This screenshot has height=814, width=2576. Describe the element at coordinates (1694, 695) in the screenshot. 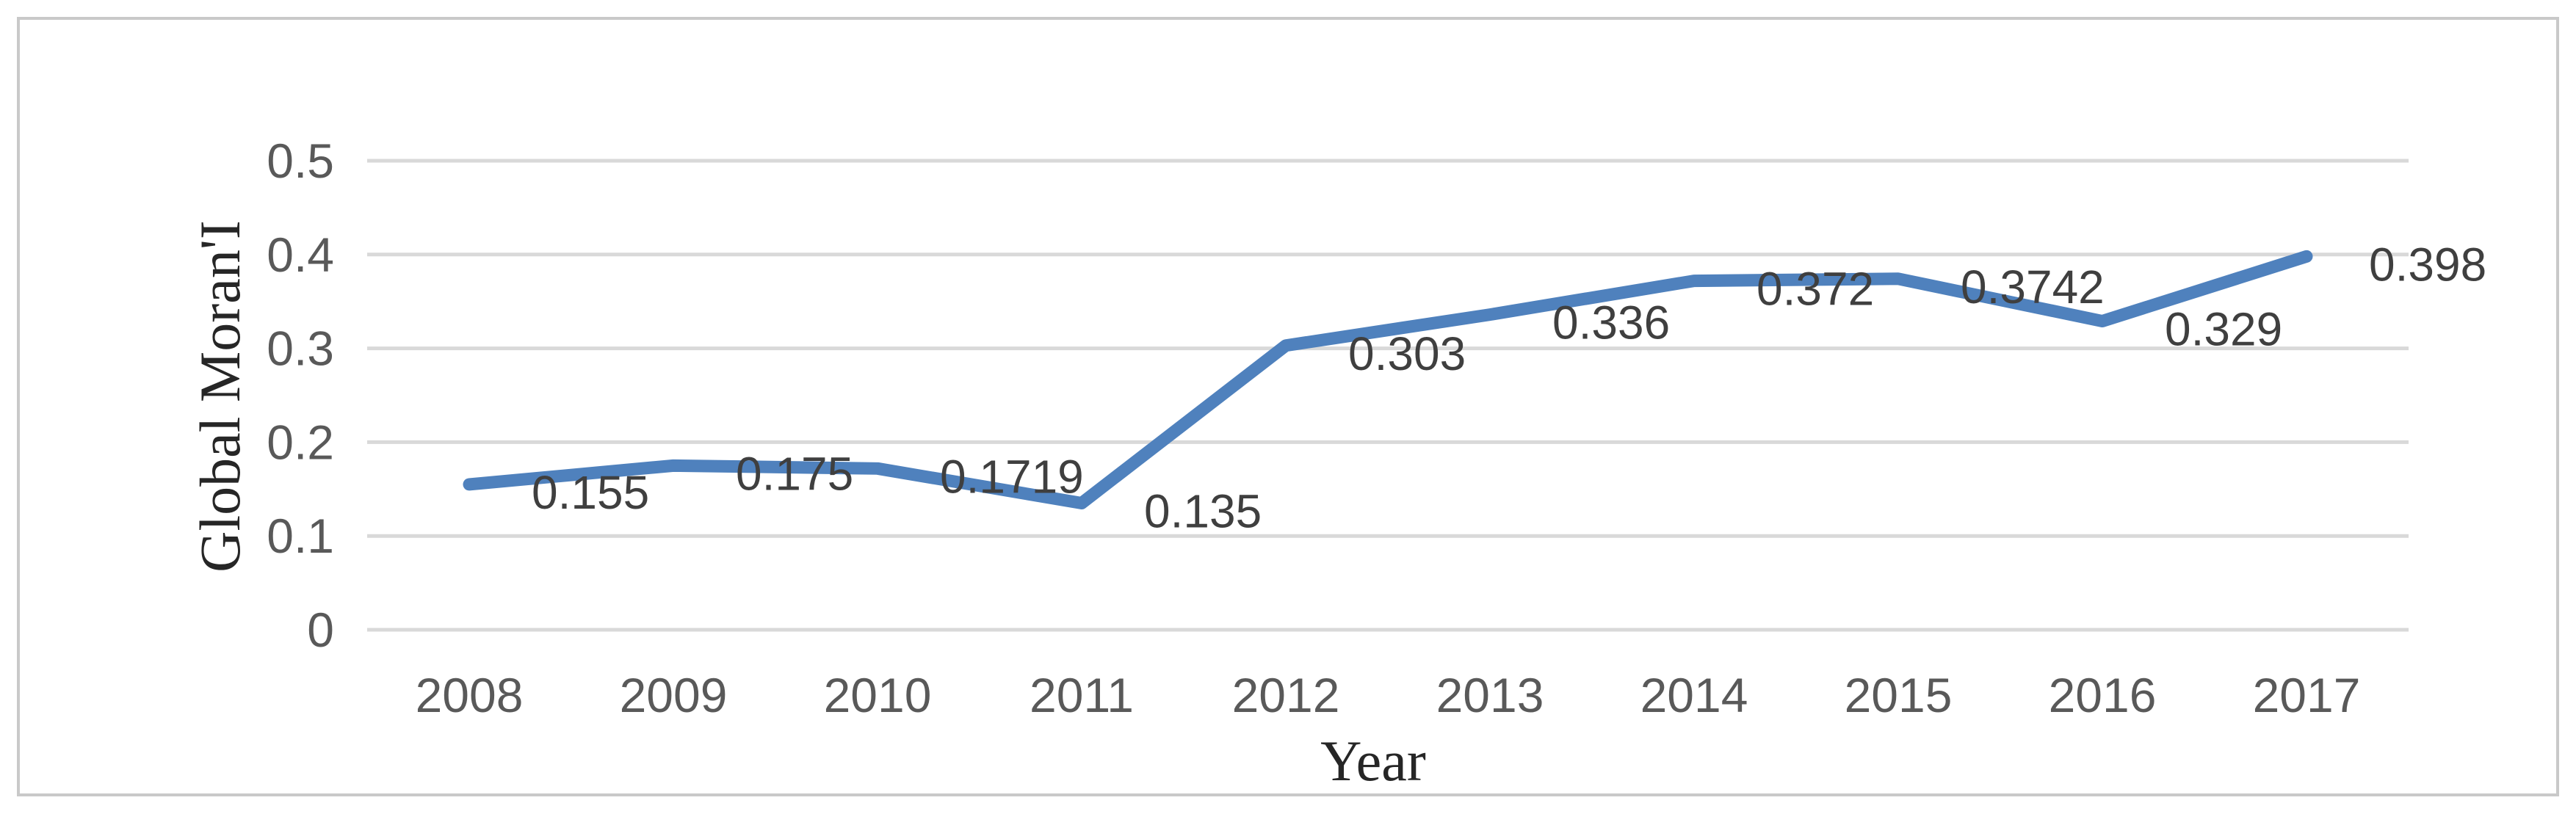

I see `x-tick-label: 2014` at that location.